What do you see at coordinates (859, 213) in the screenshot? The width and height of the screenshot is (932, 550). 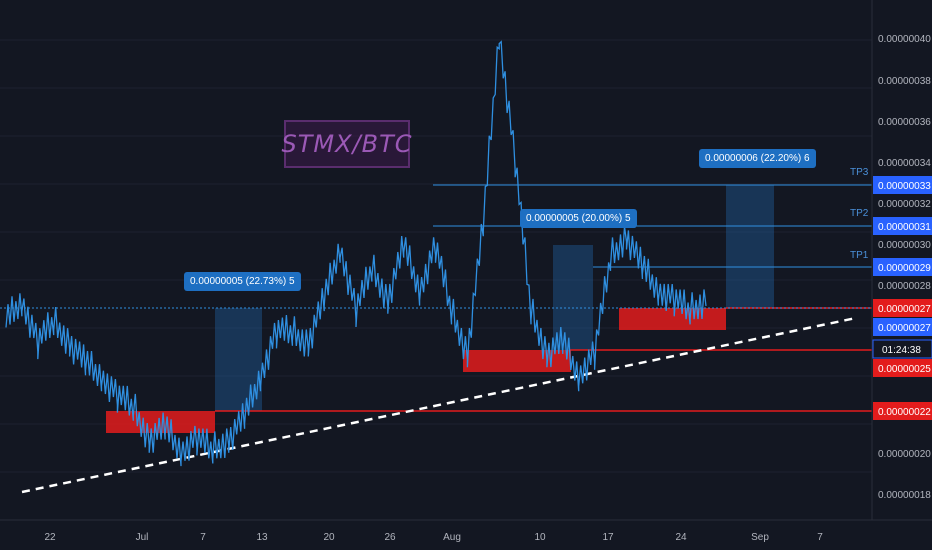 I see `tp2-label: TP2` at bounding box center [859, 213].